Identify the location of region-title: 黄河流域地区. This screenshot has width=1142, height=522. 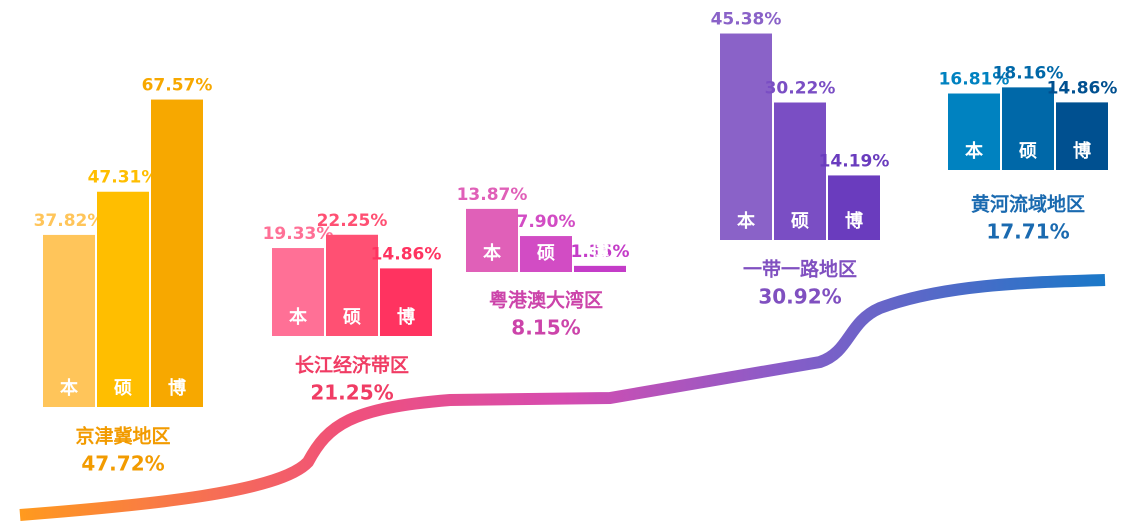
(1028, 204).